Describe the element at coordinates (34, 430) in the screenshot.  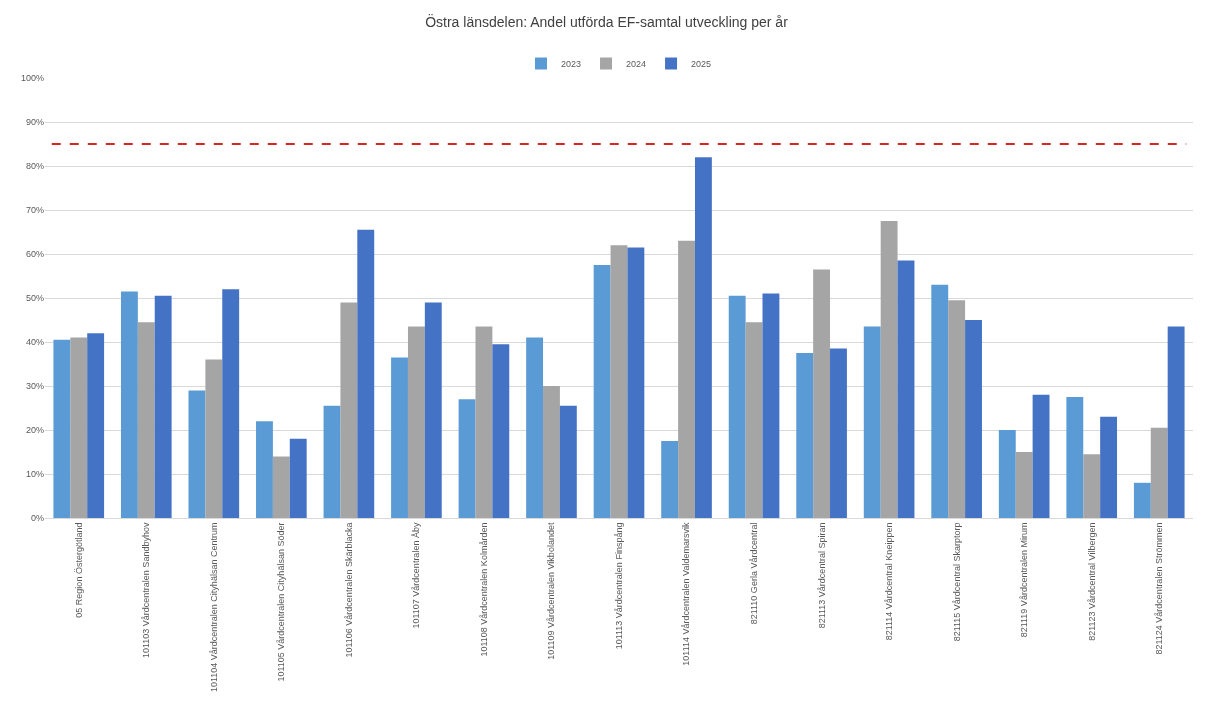
I see `y-tick-label: 20%` at that location.